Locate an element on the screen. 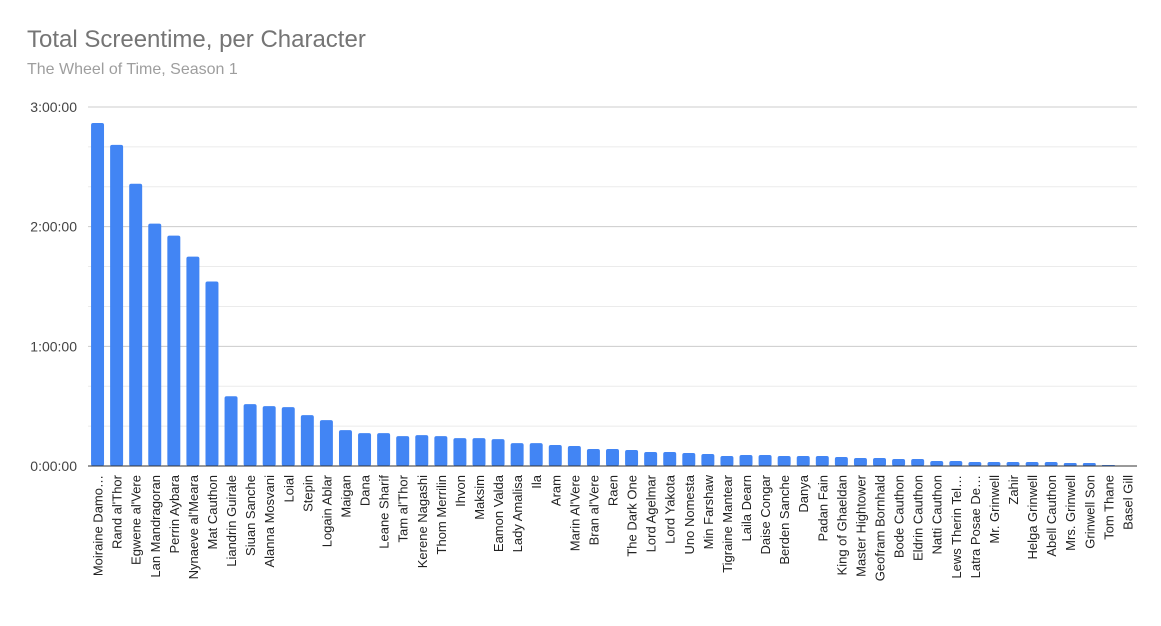 Image resolution: width=1161 pixels, height=626 pixels. x-tick-label: Grinwell Son is located at coordinates (1089, 512).